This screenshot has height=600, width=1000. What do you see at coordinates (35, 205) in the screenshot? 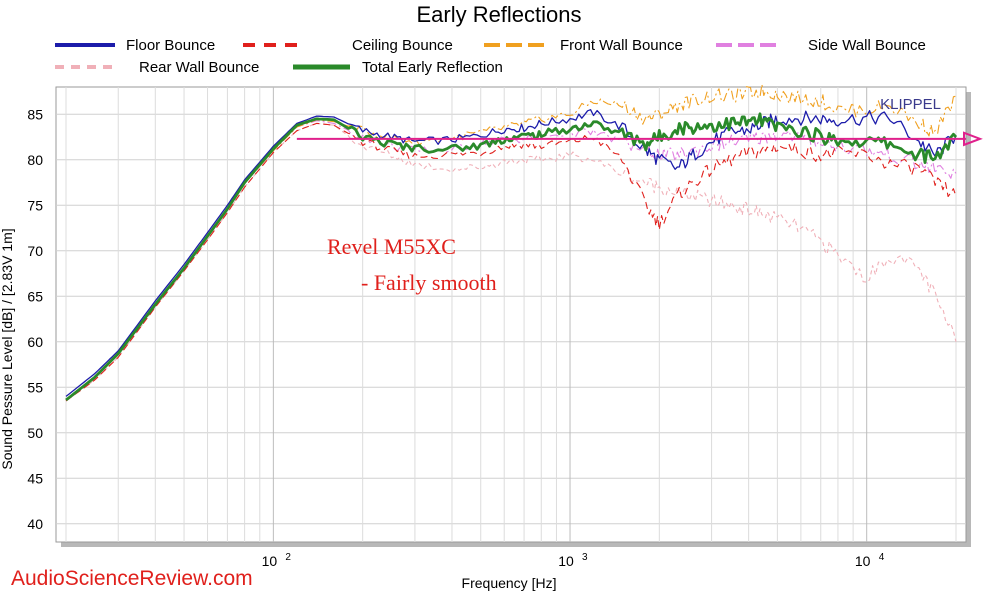
I see `y-tick-label: 75` at bounding box center [35, 205].